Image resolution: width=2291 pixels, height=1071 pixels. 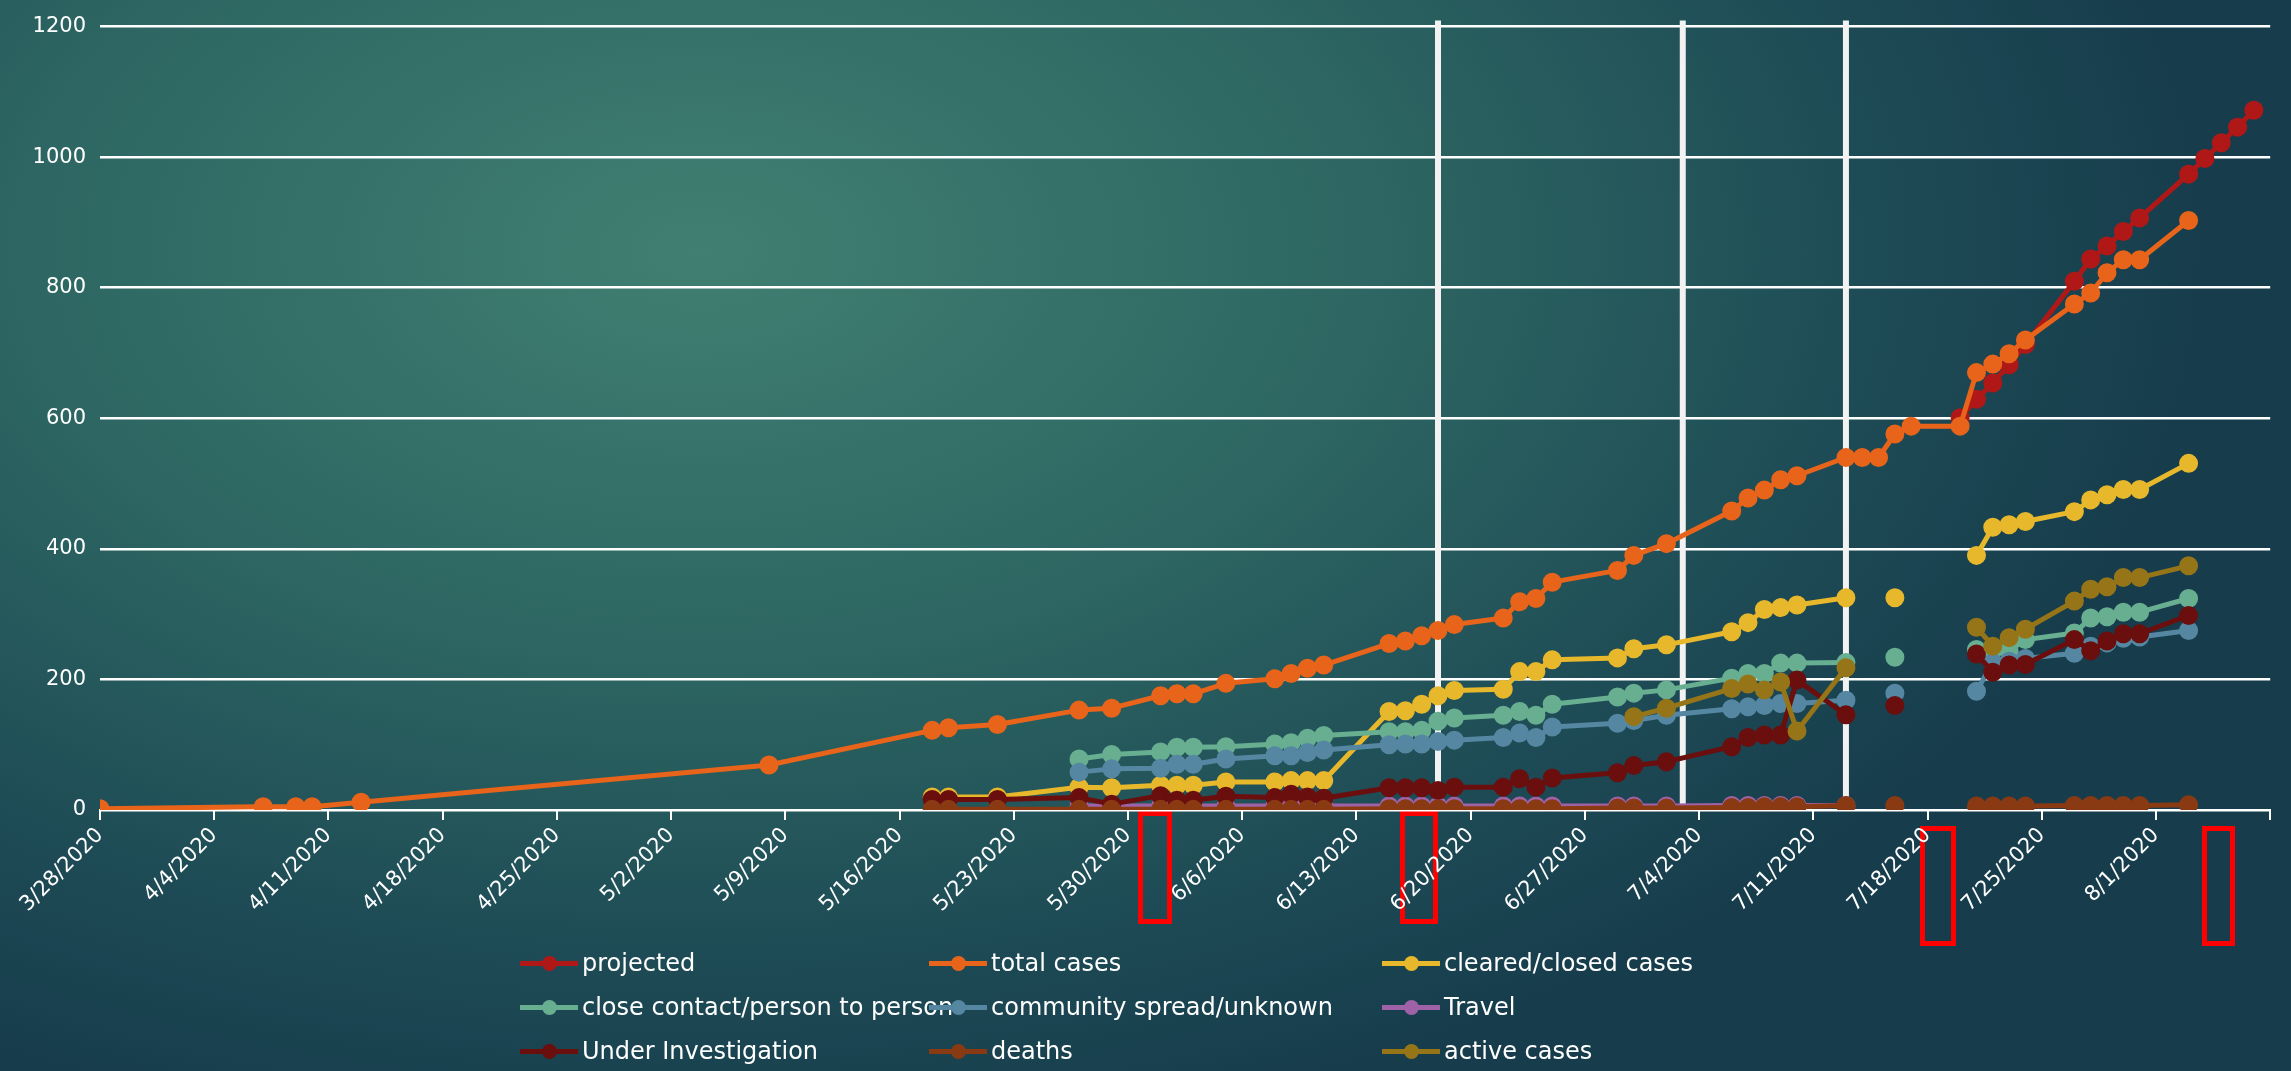 What do you see at coordinates (59, 25) in the screenshot?
I see `y-tick-label: 1200` at bounding box center [59, 25].